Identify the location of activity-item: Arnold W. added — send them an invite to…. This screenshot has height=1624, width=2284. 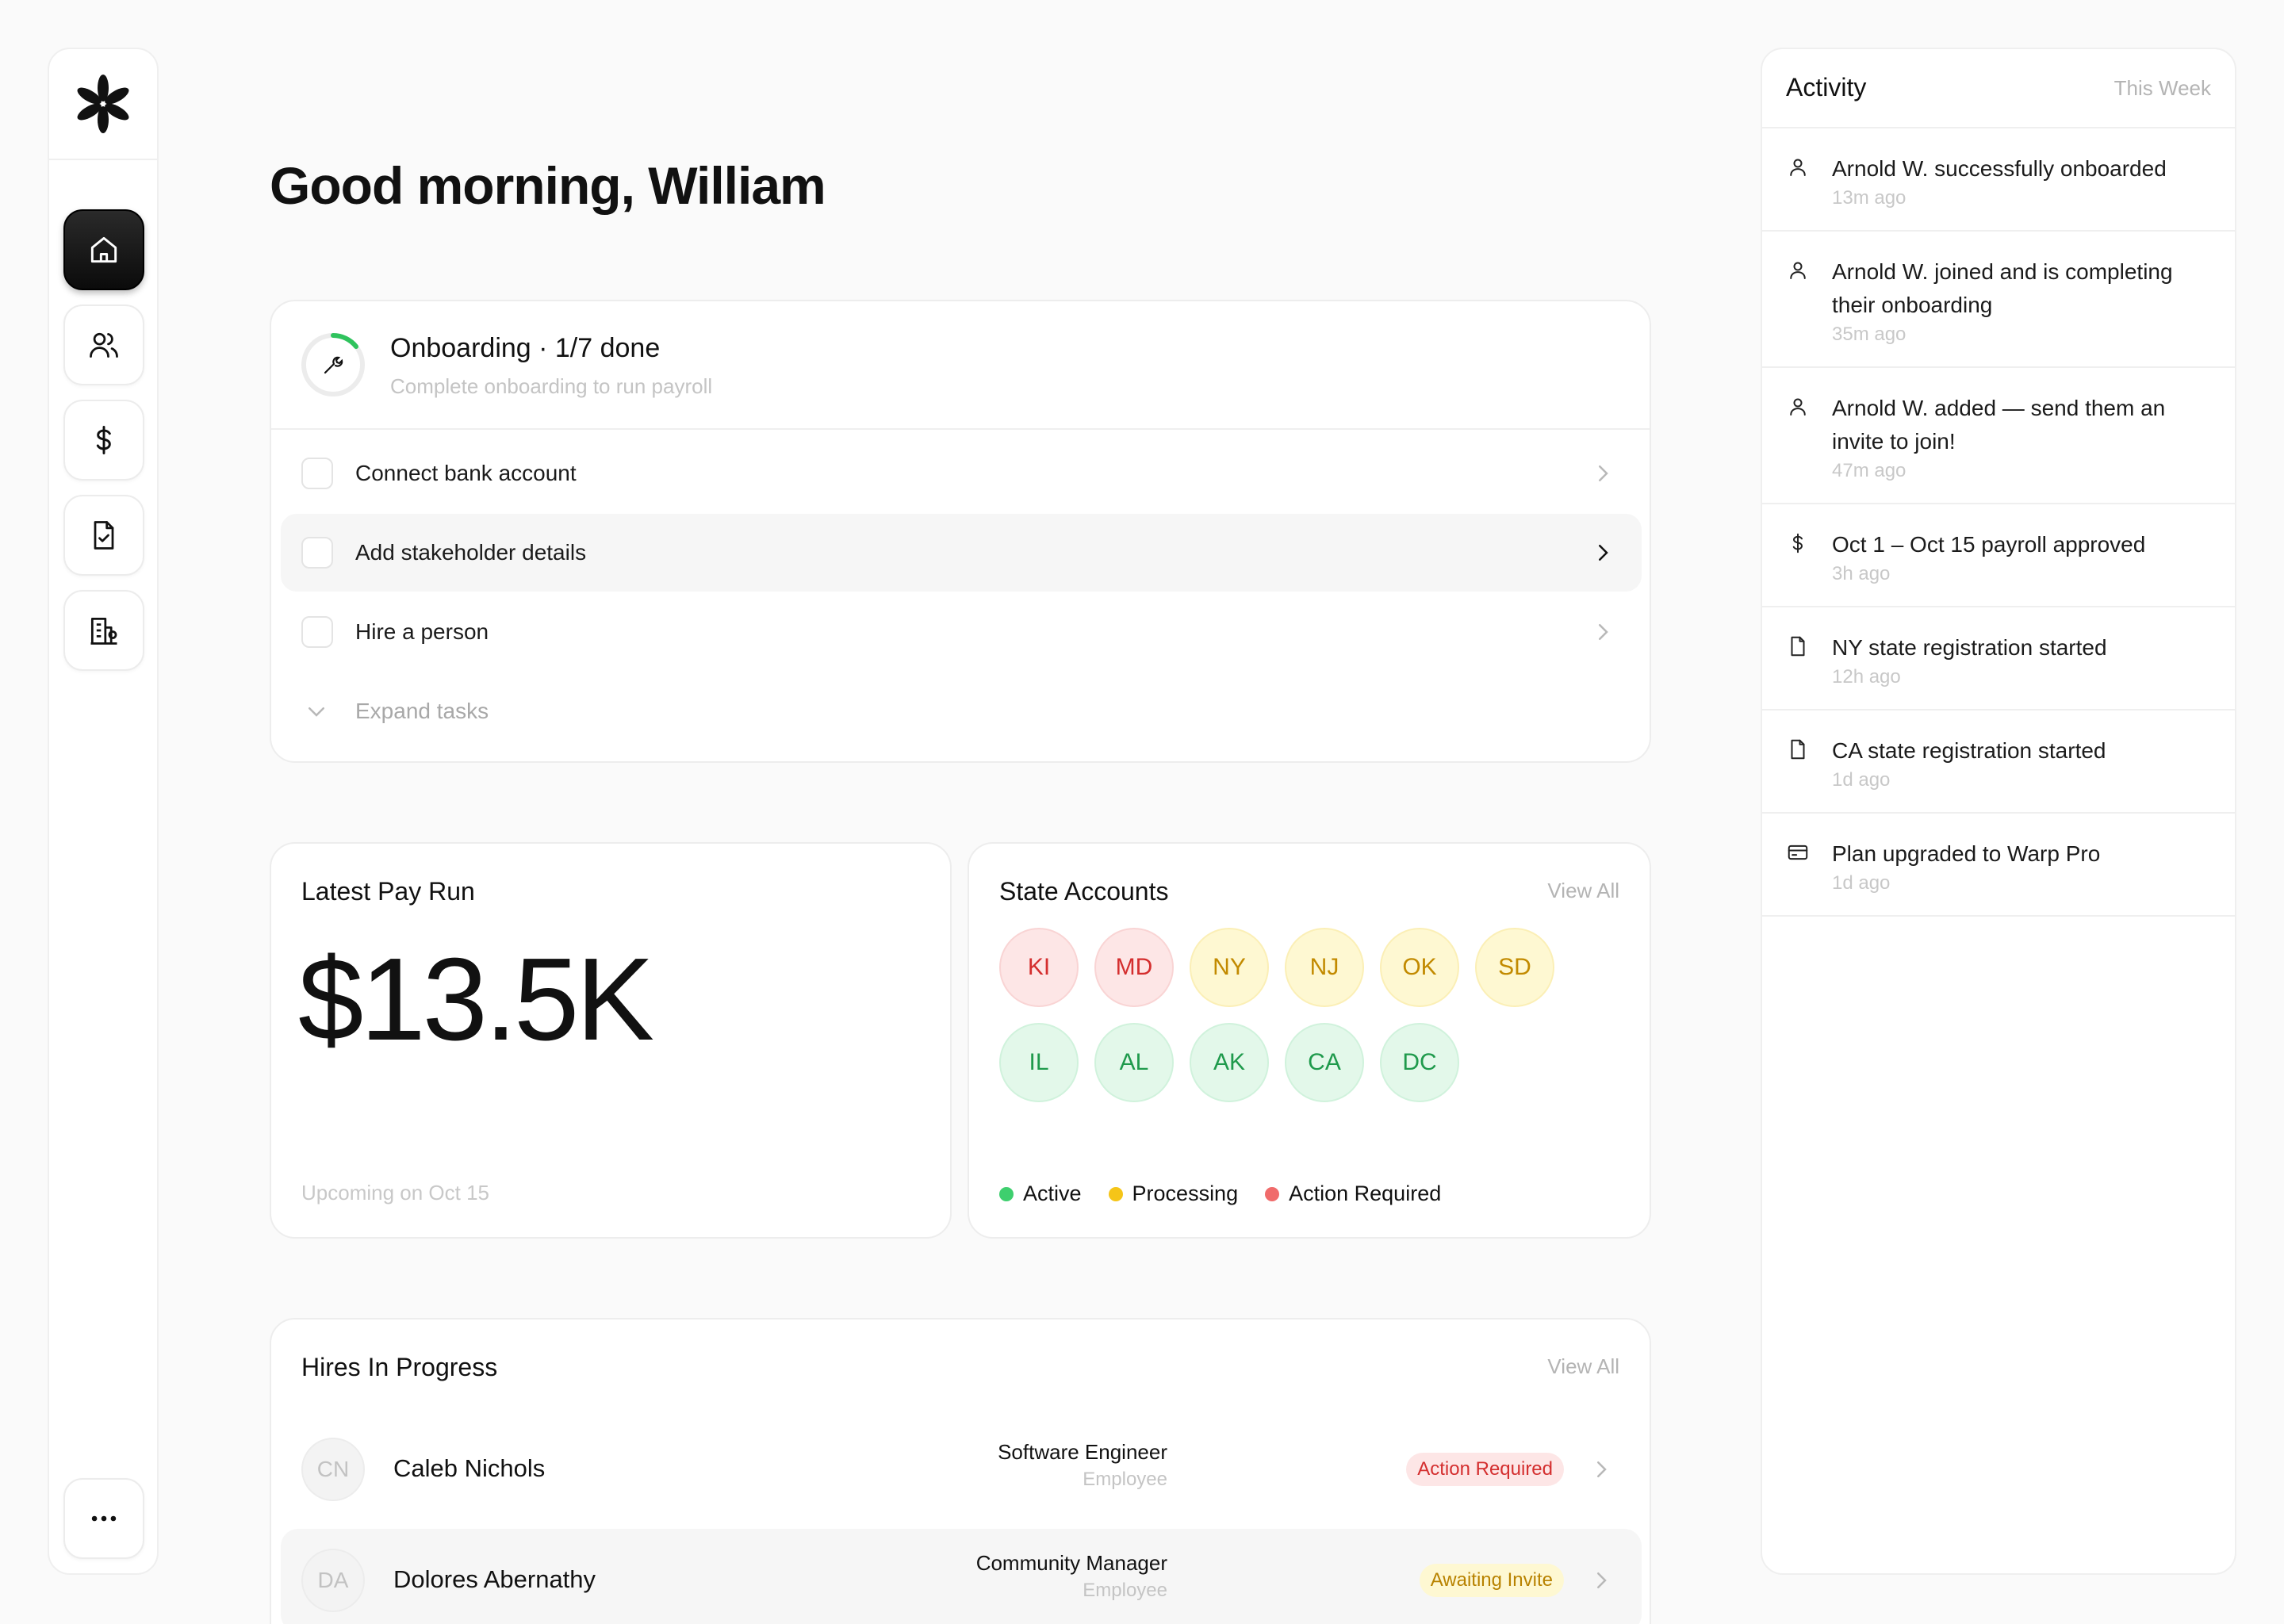
(1998, 436).